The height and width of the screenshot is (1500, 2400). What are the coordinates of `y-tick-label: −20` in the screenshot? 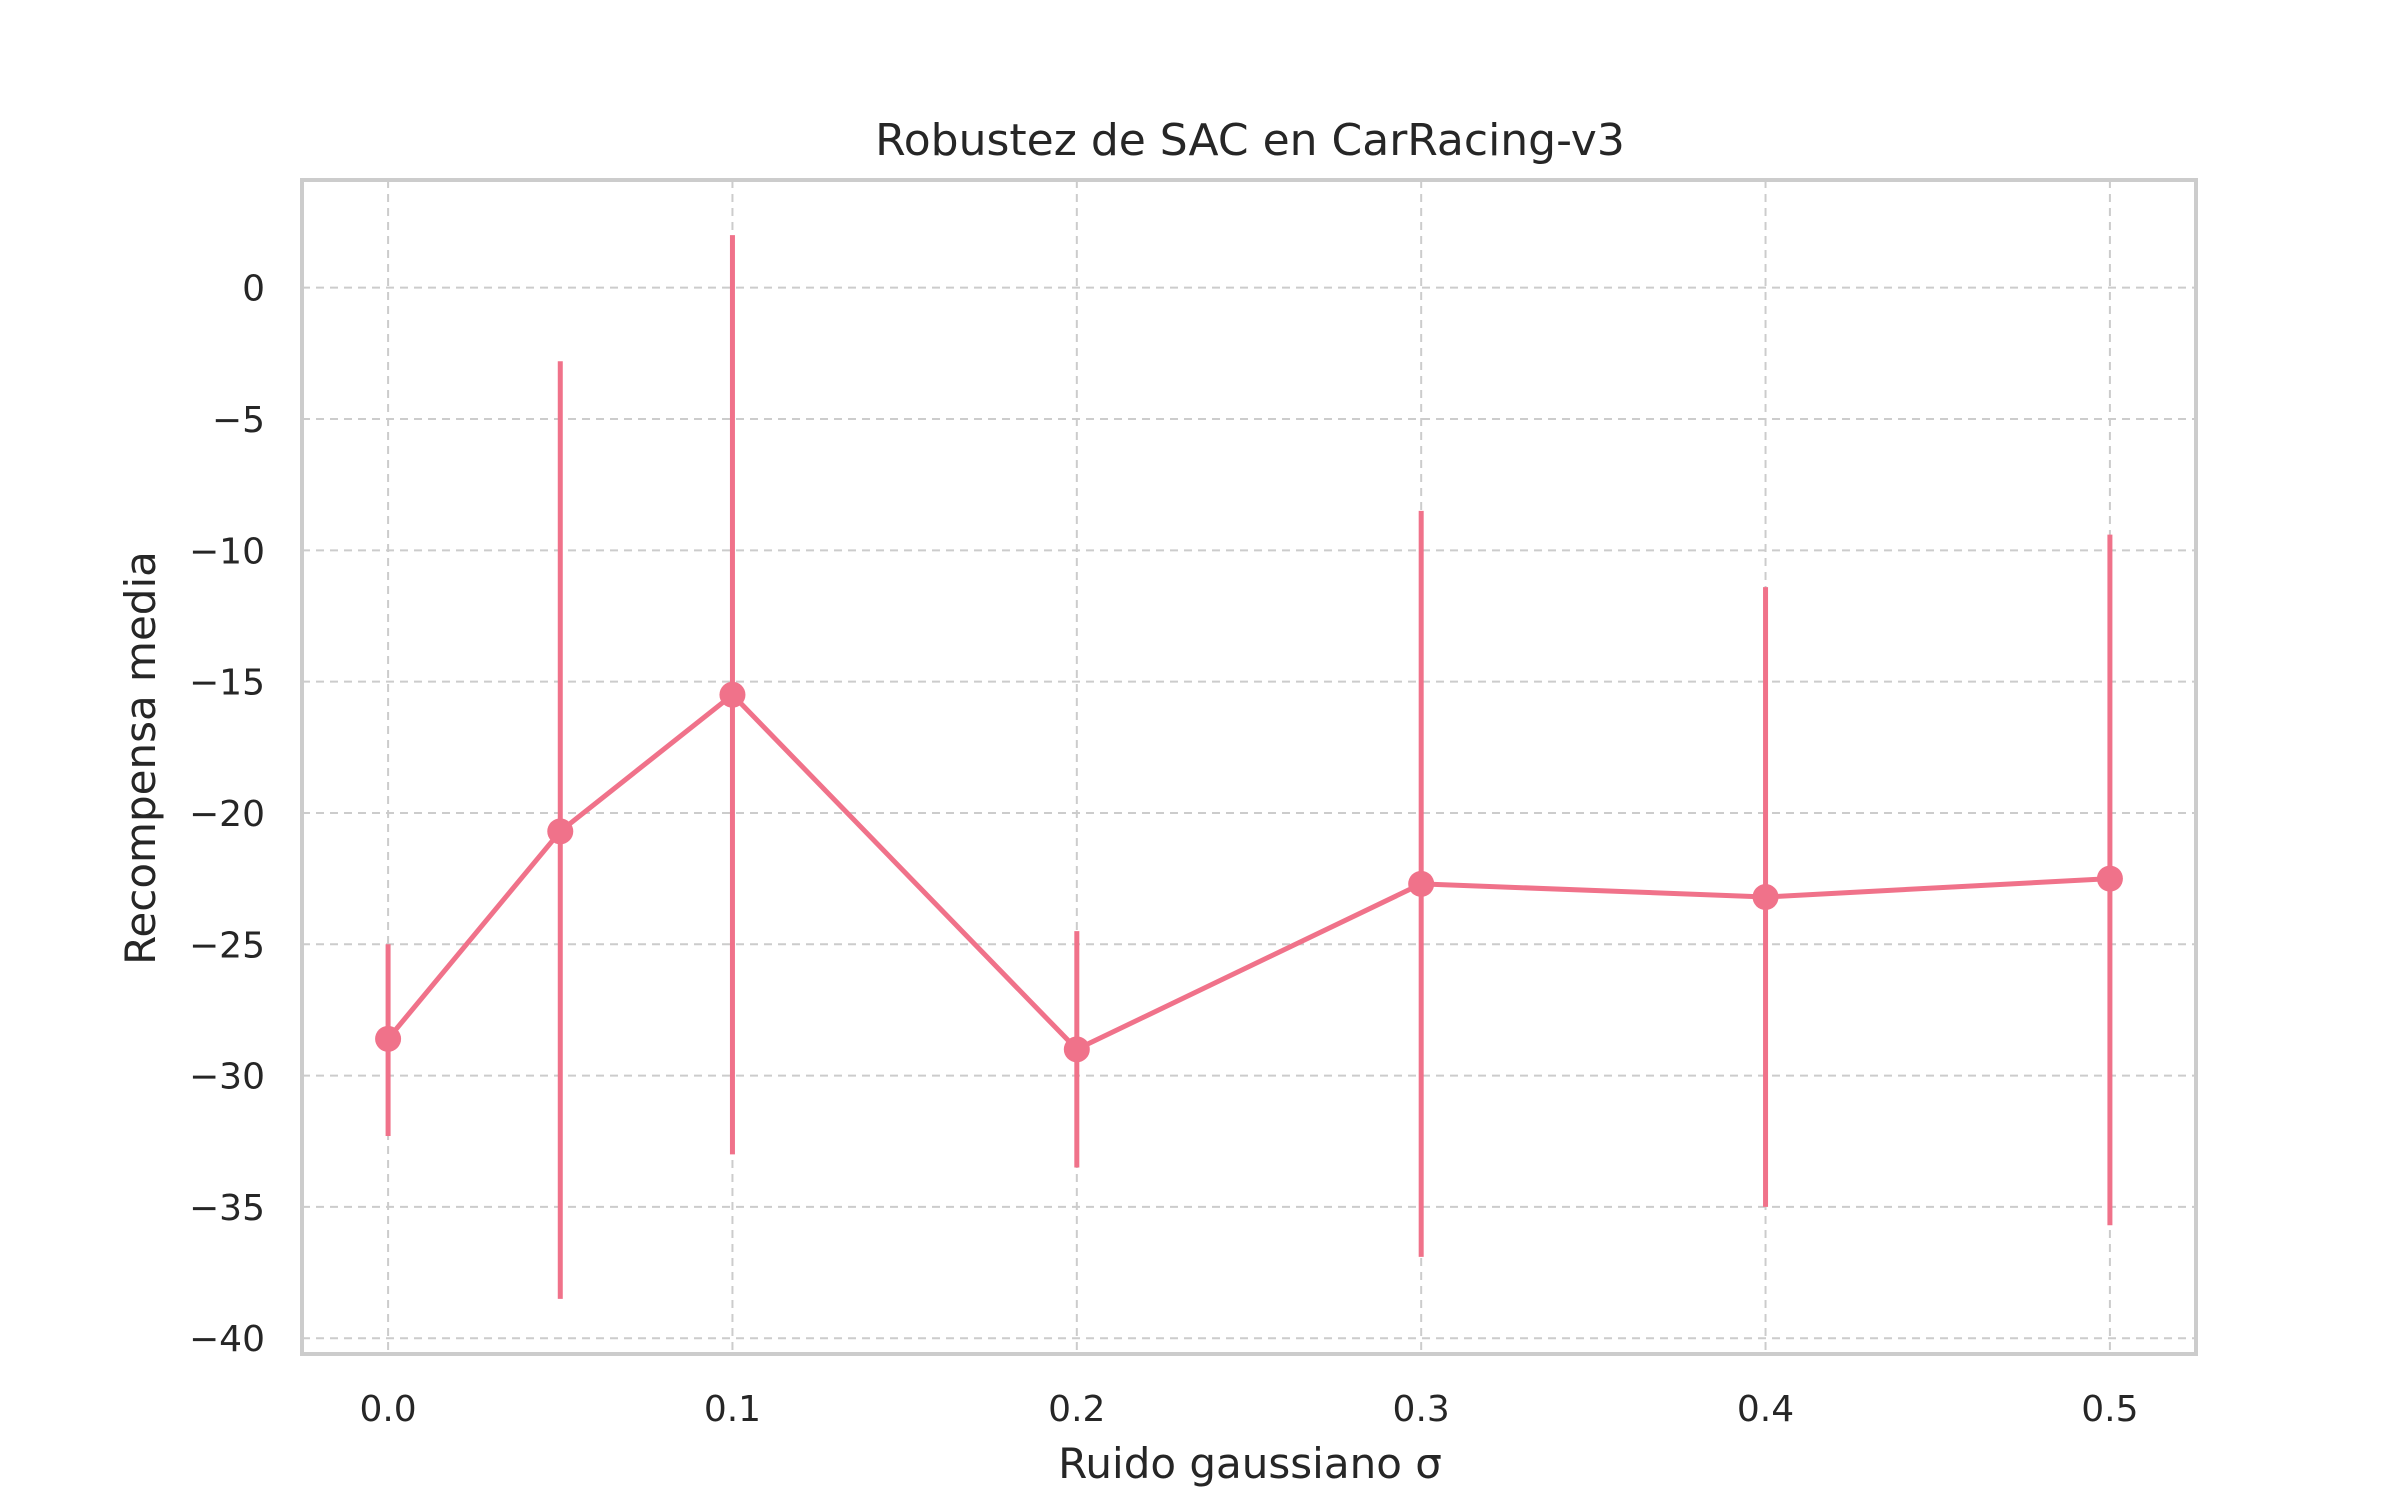 It's located at (227, 814).